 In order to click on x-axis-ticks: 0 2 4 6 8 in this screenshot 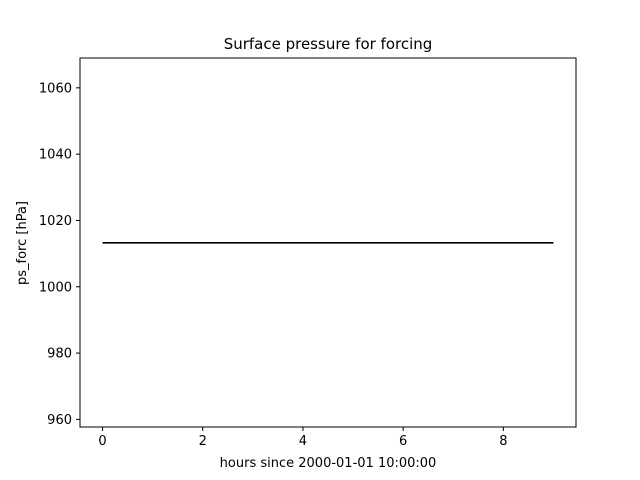, I will do `click(302, 438)`.